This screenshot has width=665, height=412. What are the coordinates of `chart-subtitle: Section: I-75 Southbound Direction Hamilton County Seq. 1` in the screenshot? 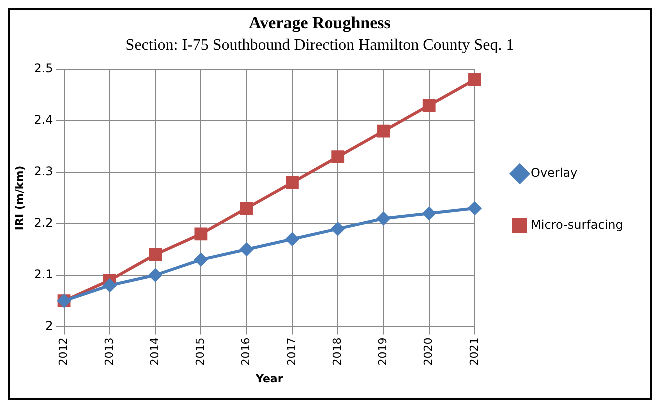 It's located at (320, 45).